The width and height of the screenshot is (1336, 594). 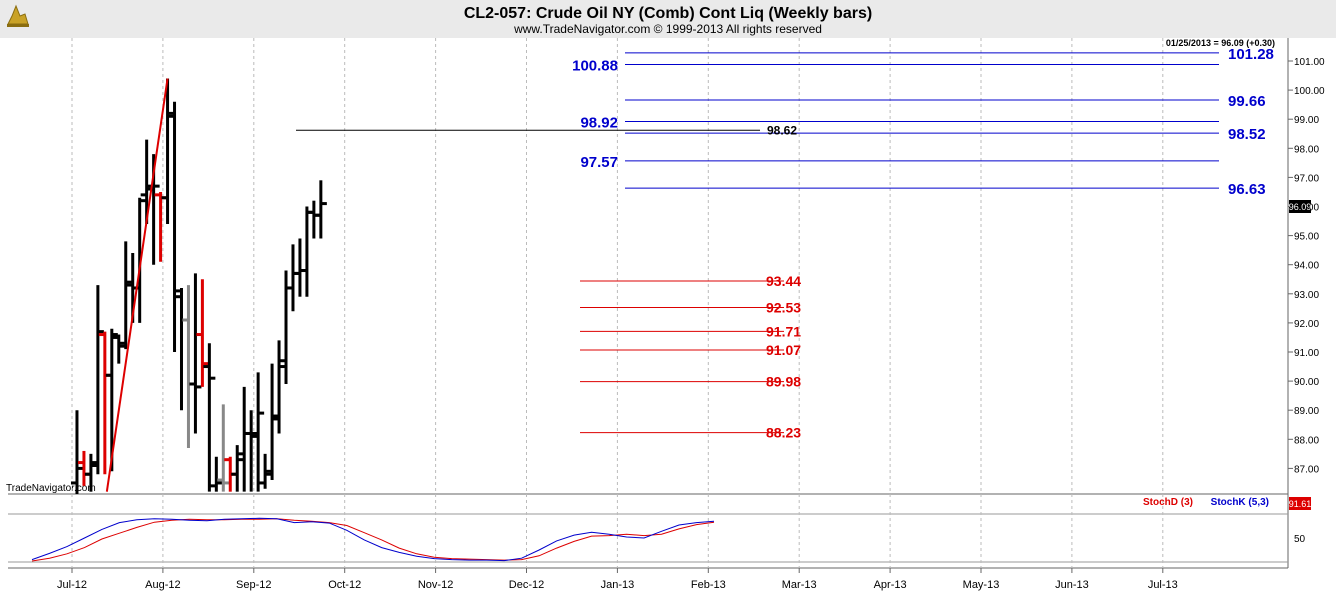 I want to click on x-tick-label: Sep-12, so click(x=253, y=585).